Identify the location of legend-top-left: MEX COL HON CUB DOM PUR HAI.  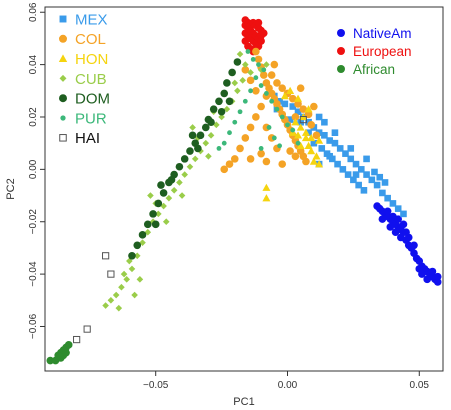
(84, 79).